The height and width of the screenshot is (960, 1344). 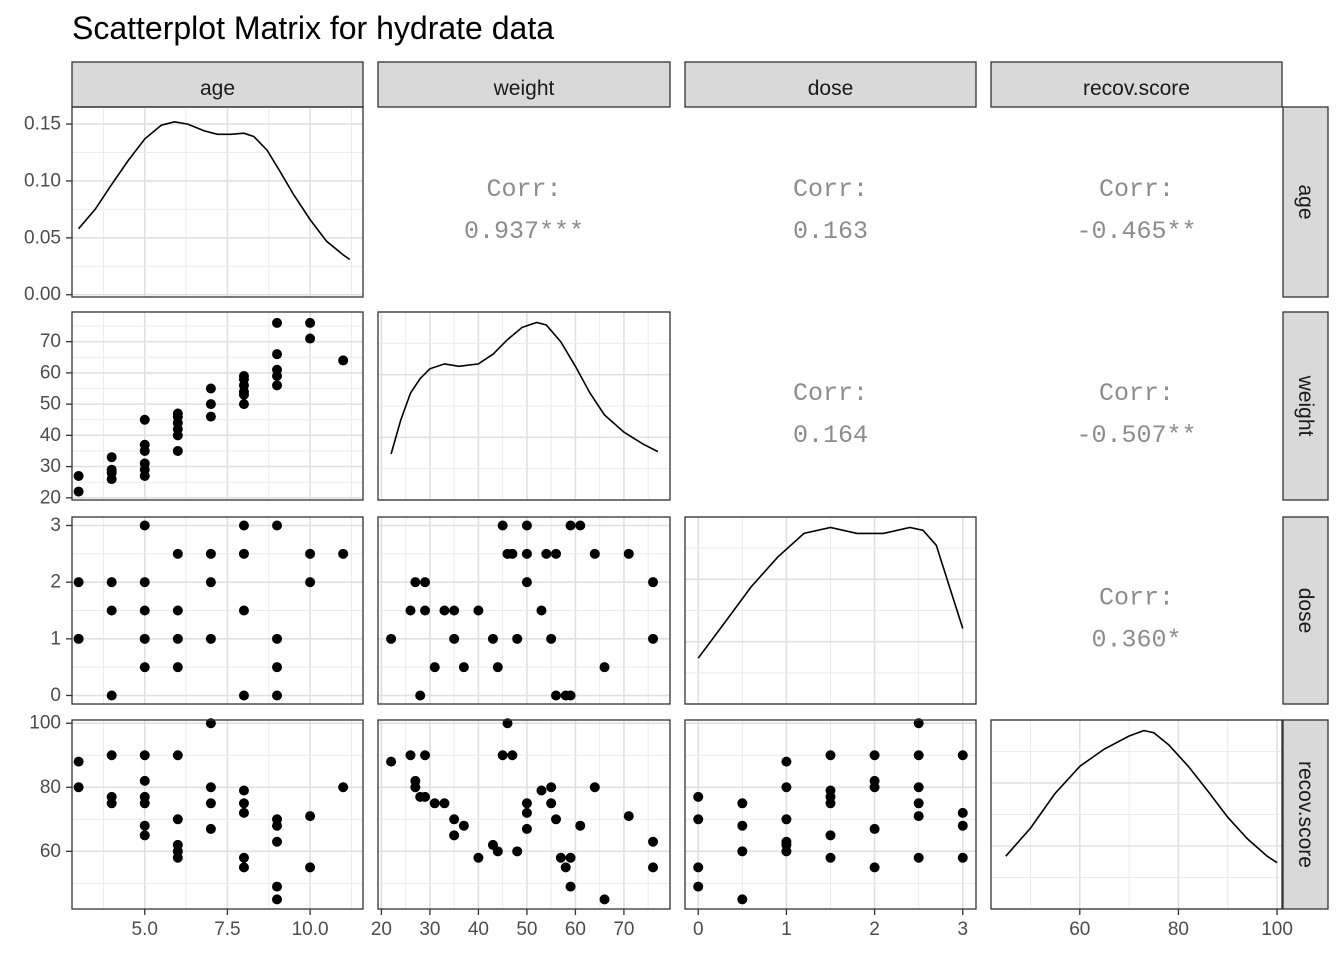 I want to click on x-tick-label: 100, so click(x=1277, y=929).